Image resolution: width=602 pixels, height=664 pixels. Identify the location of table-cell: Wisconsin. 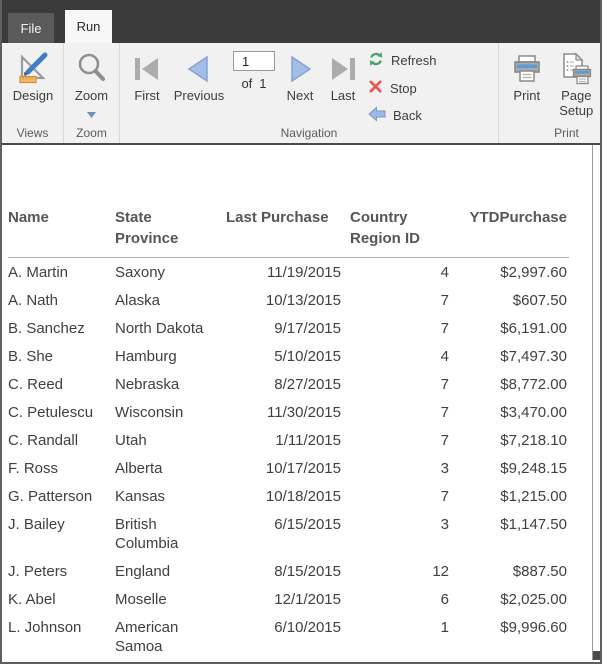
(149, 412).